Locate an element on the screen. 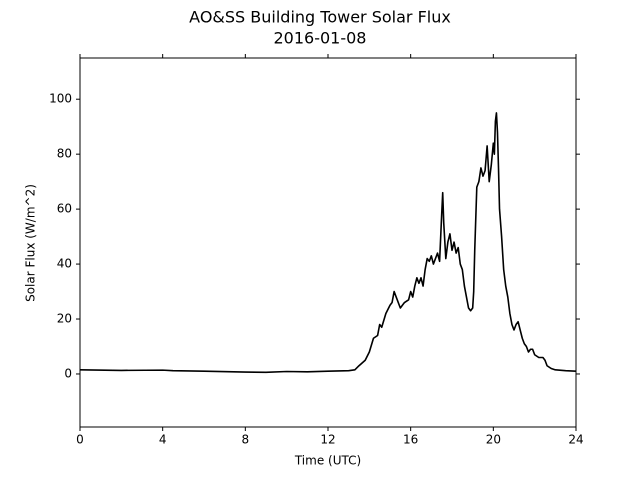 The height and width of the screenshot is (480, 640). x-tick-label: 24 is located at coordinates (575, 440).